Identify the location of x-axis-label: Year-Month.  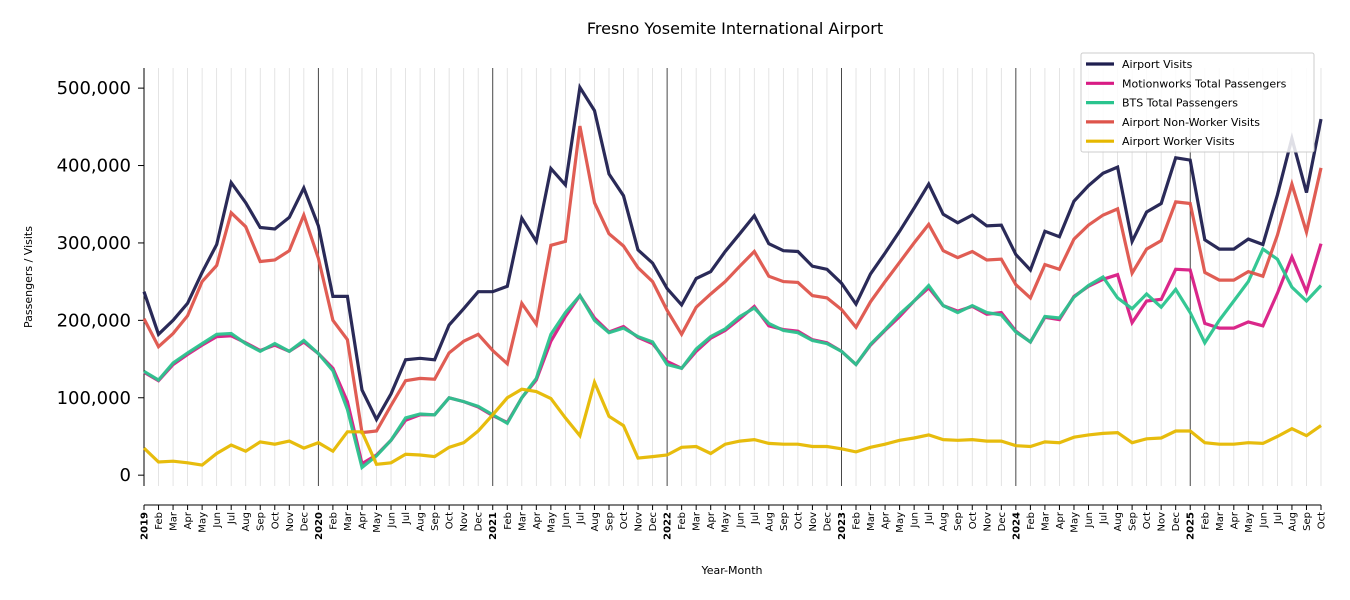
(731, 570).